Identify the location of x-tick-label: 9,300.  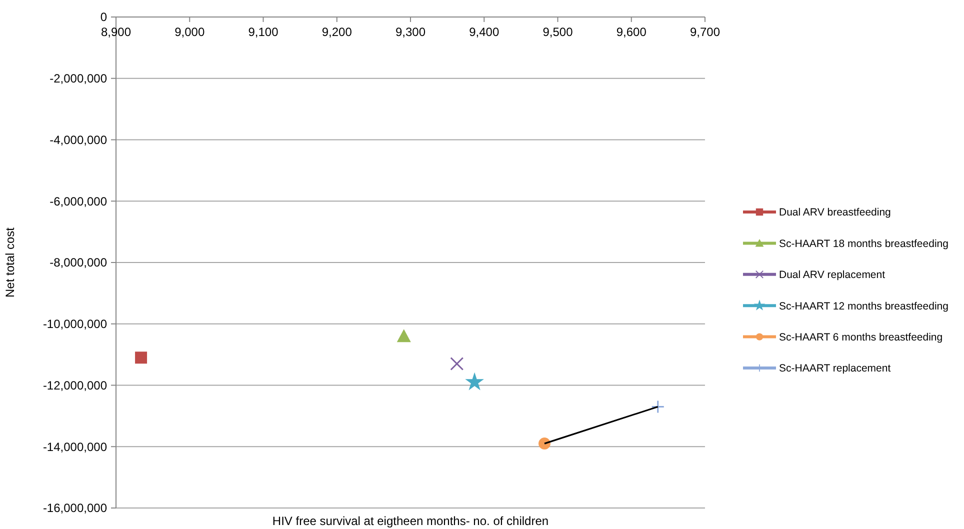
(410, 32).